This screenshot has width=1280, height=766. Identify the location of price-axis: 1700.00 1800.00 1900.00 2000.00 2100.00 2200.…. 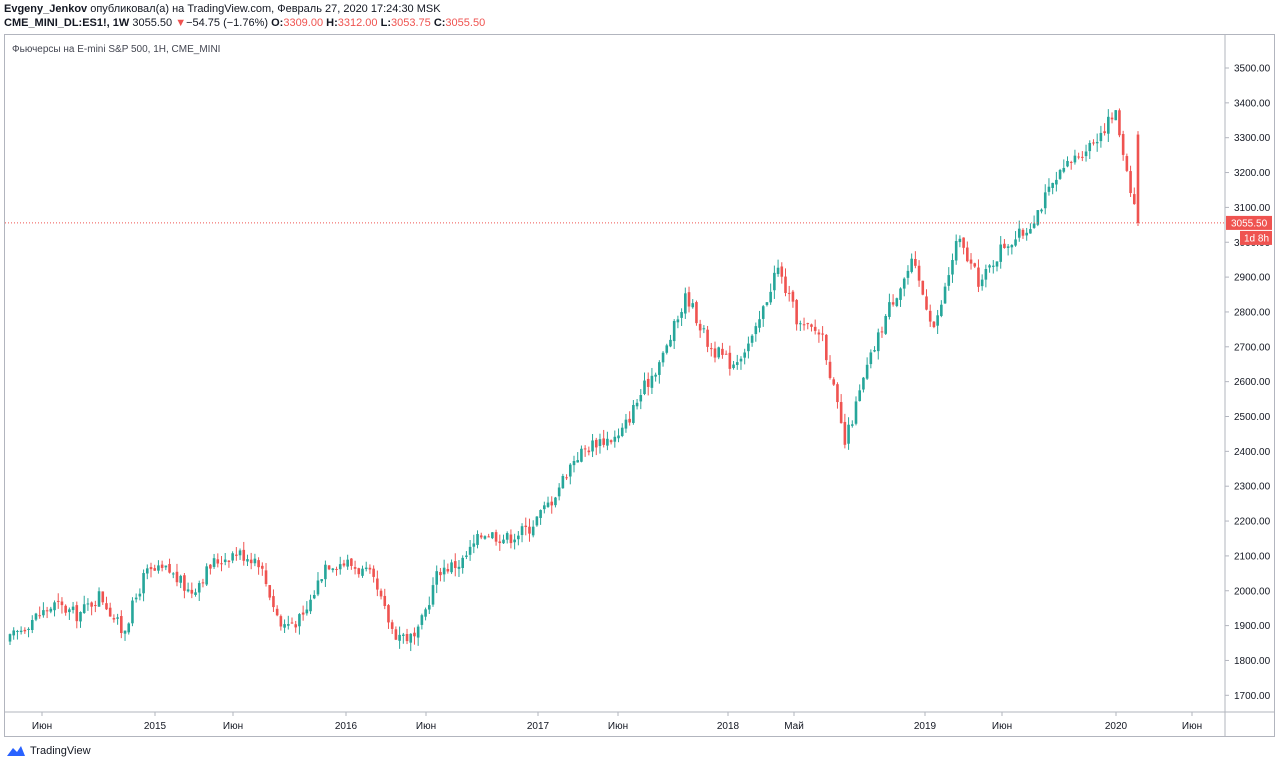
(1248, 383).